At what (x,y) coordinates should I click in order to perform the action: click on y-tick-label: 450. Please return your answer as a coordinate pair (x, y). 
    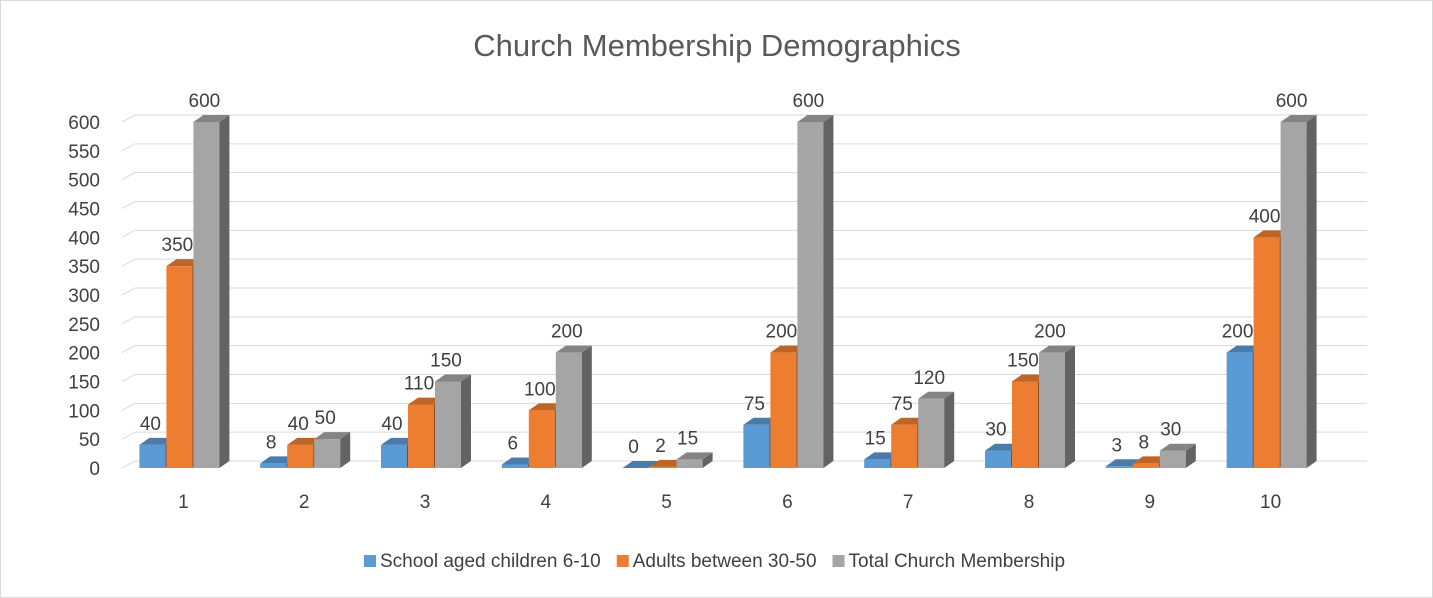
    Looking at the image, I should click on (84, 210).